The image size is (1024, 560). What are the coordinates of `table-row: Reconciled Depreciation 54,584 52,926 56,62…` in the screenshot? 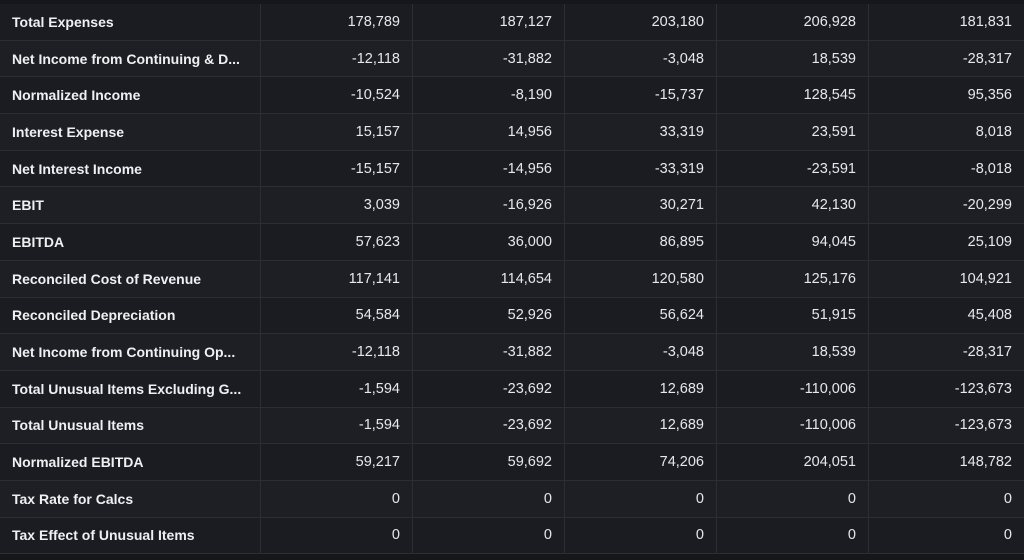 It's located at (512, 316).